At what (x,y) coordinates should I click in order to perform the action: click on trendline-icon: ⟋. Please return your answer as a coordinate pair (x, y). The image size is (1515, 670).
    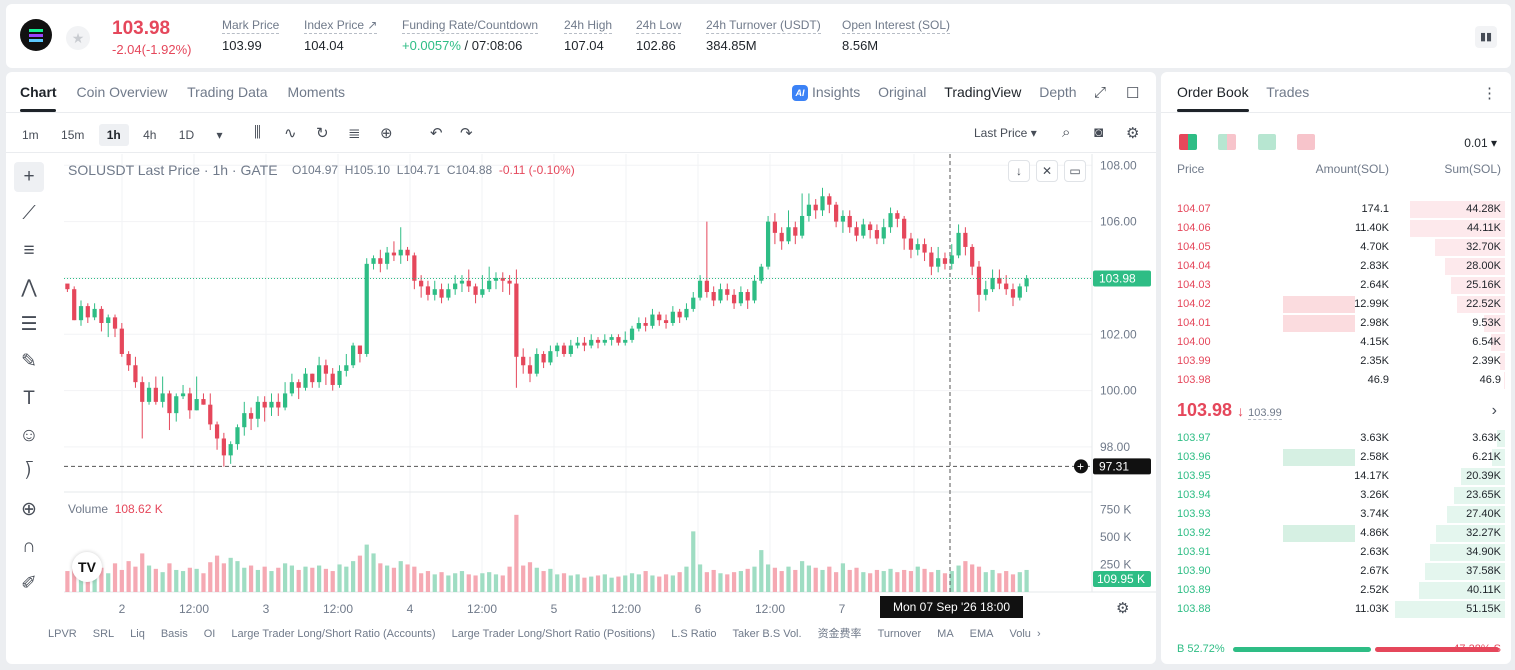
    Looking at the image, I should click on (29, 213).